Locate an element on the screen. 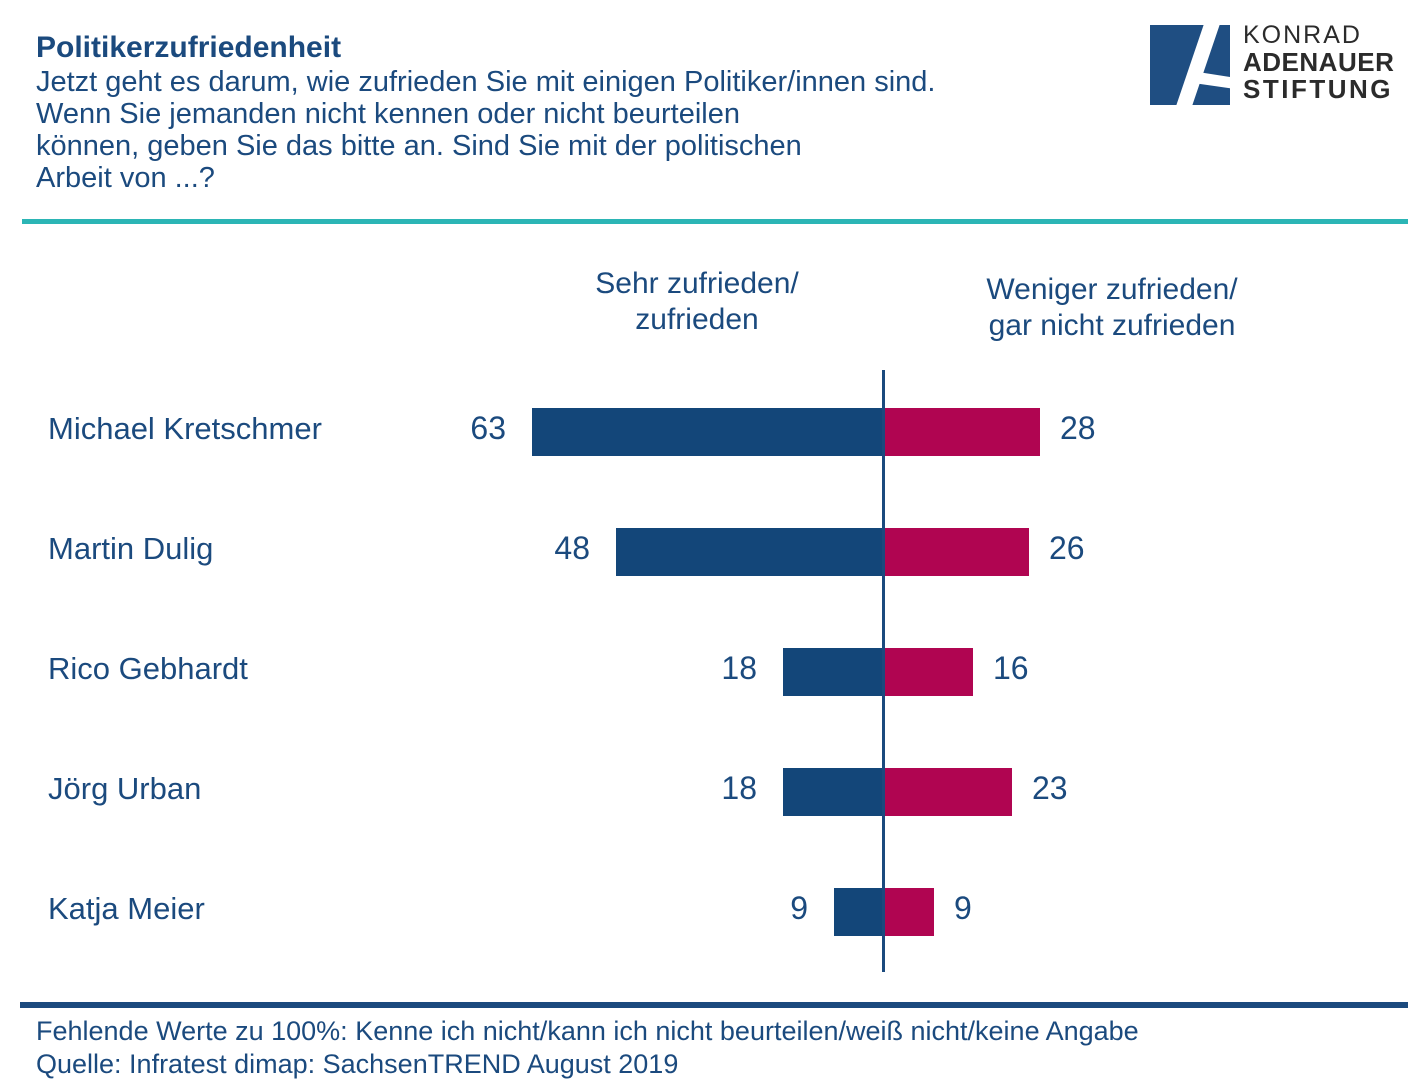 This screenshot has height=1080, width=1423. value-dissatisfied: 9 is located at coordinates (963, 908).